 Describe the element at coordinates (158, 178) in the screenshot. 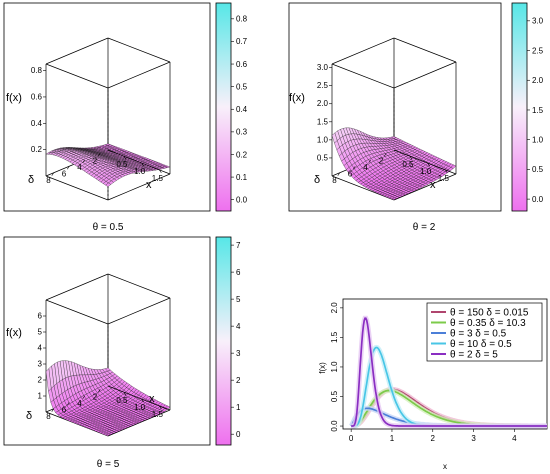

I see `x-tick-label: 1.5` at that location.